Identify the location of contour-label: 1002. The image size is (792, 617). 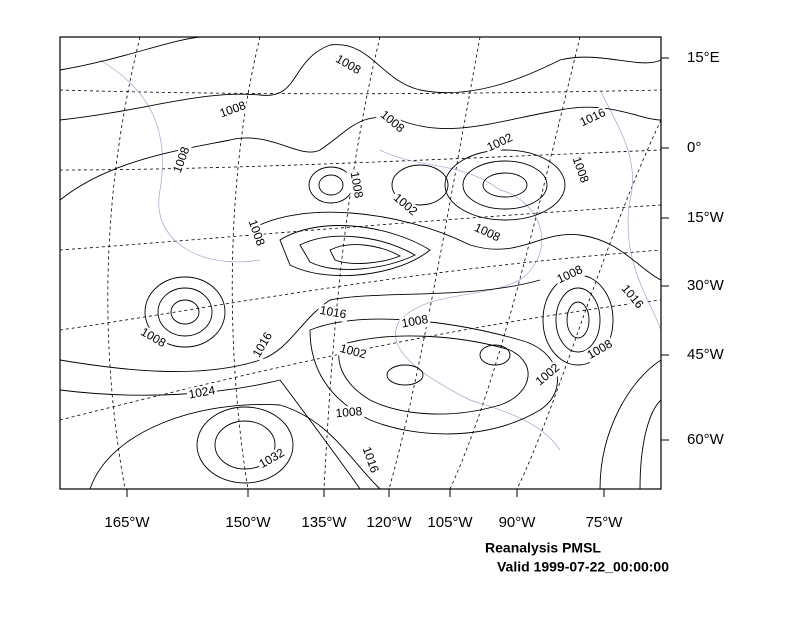
(354, 351).